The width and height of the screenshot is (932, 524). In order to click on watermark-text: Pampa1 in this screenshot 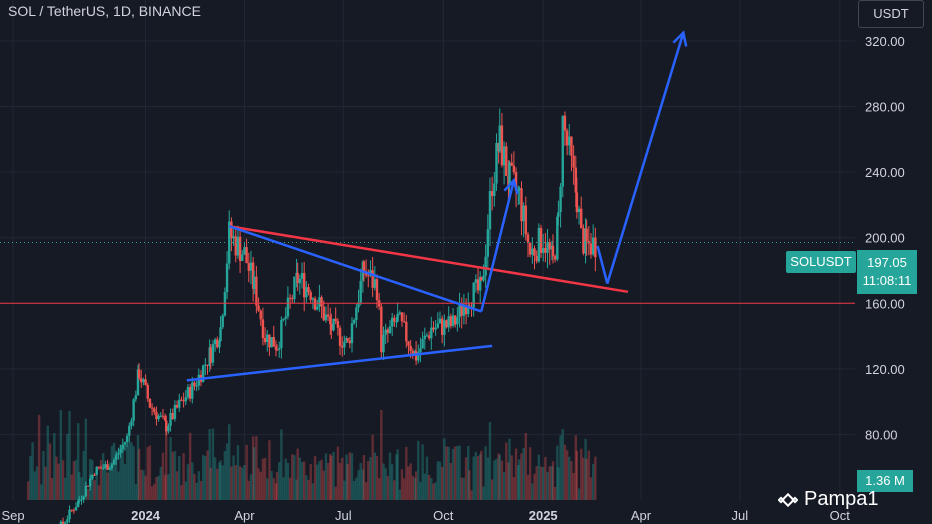, I will do `click(841, 499)`.